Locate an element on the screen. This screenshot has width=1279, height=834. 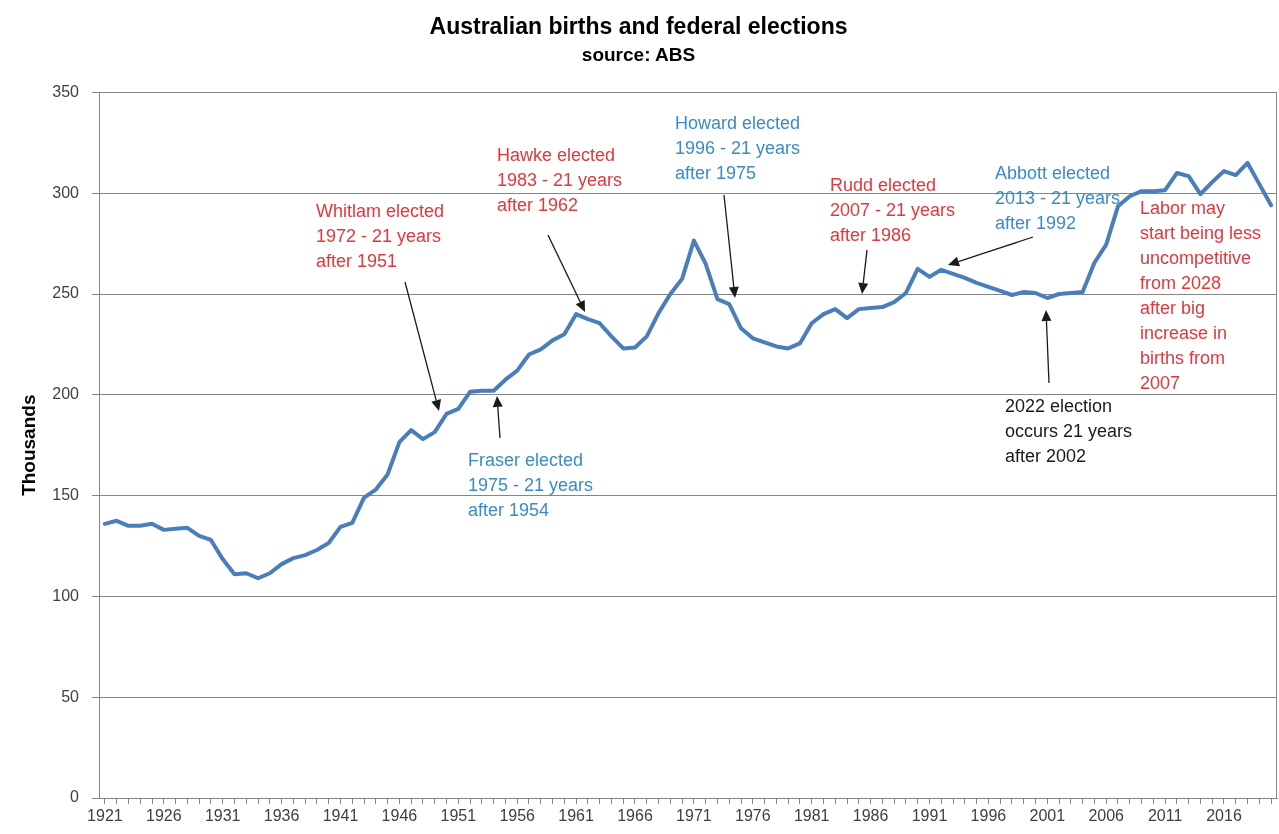
x-tick-label: 2001 is located at coordinates (1047, 816).